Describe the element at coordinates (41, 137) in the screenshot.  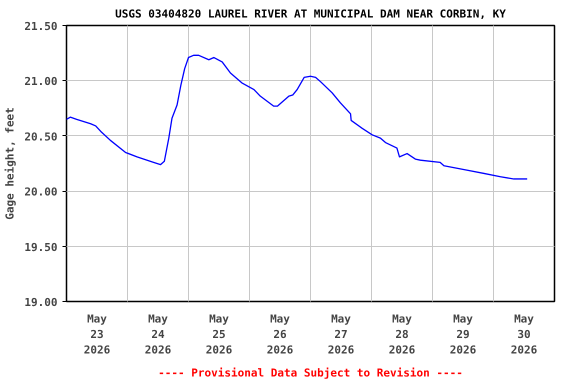
I see `y-tick-label: 20.50` at that location.